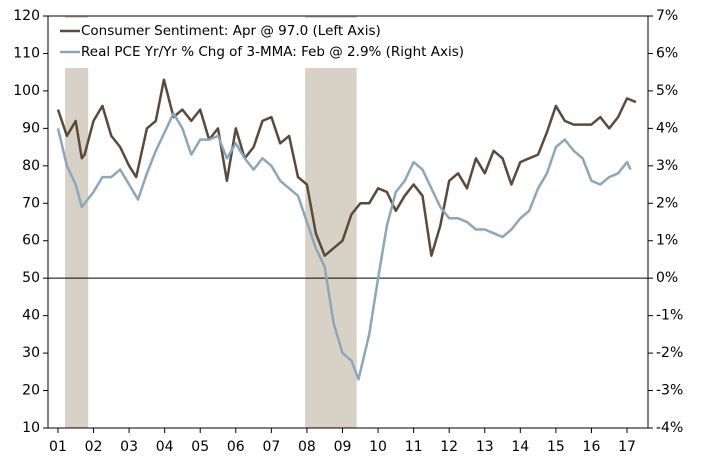 This screenshot has width=713, height=471. What do you see at coordinates (236, 447) in the screenshot?
I see `x-tick-label: 06` at bounding box center [236, 447].